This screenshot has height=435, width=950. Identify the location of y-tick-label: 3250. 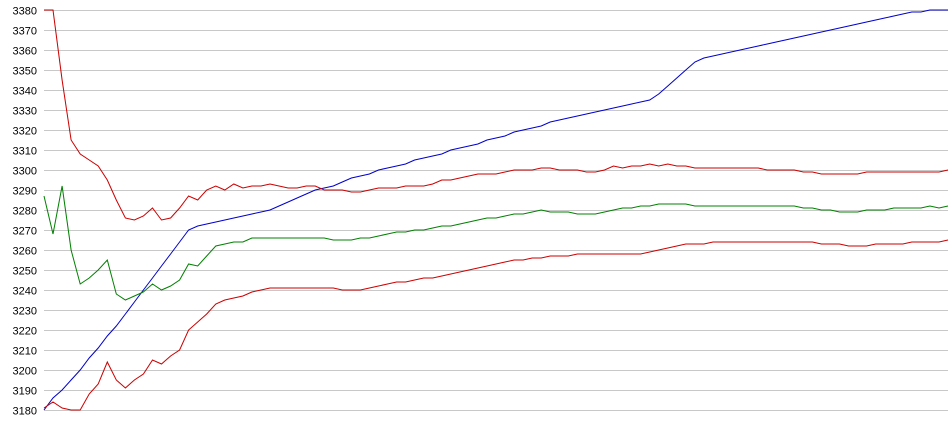
(25, 272).